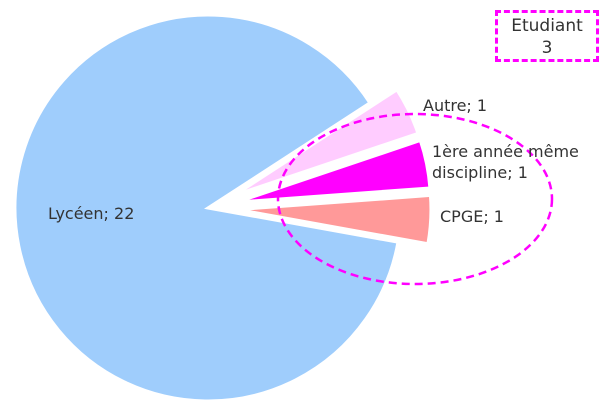 The image size is (607, 401). What do you see at coordinates (547, 26) in the screenshot?
I see `annotation-label: Etudiant` at bounding box center [547, 26].